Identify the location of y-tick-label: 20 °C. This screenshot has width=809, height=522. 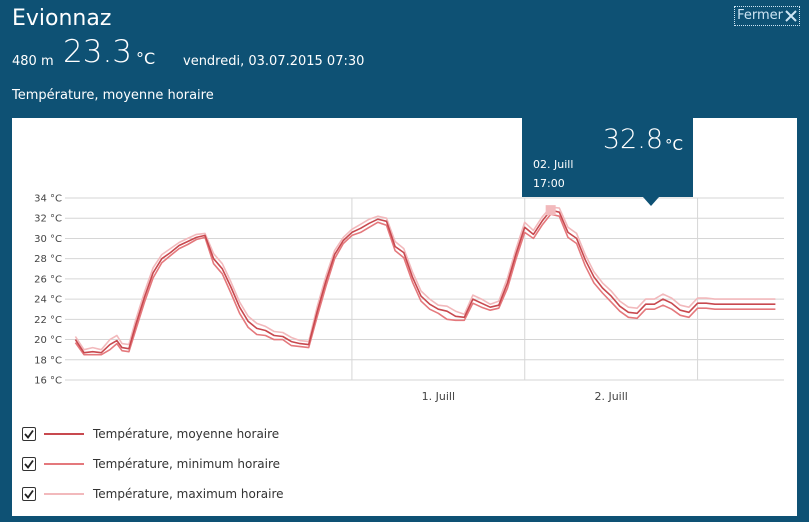
(48, 340).